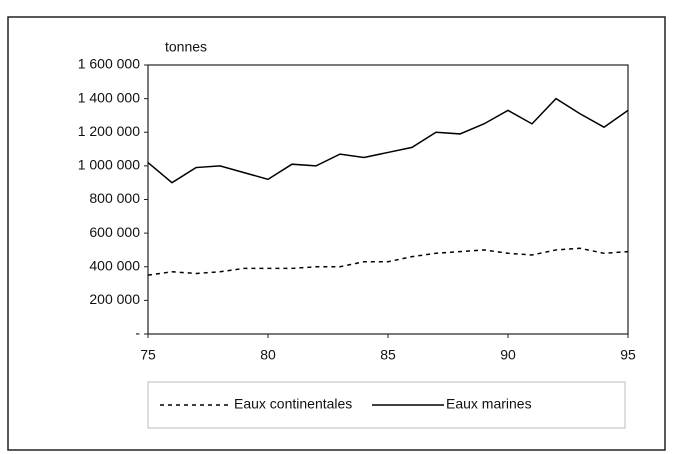 Image resolution: width=673 pixels, height=454 pixels. What do you see at coordinates (388, 355) in the screenshot?
I see `x-tick-label: 85` at bounding box center [388, 355].